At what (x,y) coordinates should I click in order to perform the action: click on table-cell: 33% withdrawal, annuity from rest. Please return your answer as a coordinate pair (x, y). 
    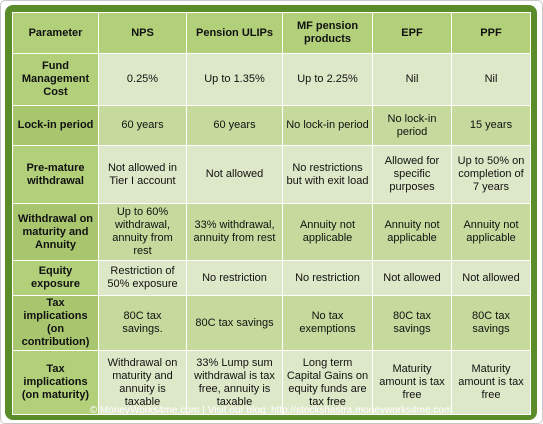
    Looking at the image, I should click on (234, 232).